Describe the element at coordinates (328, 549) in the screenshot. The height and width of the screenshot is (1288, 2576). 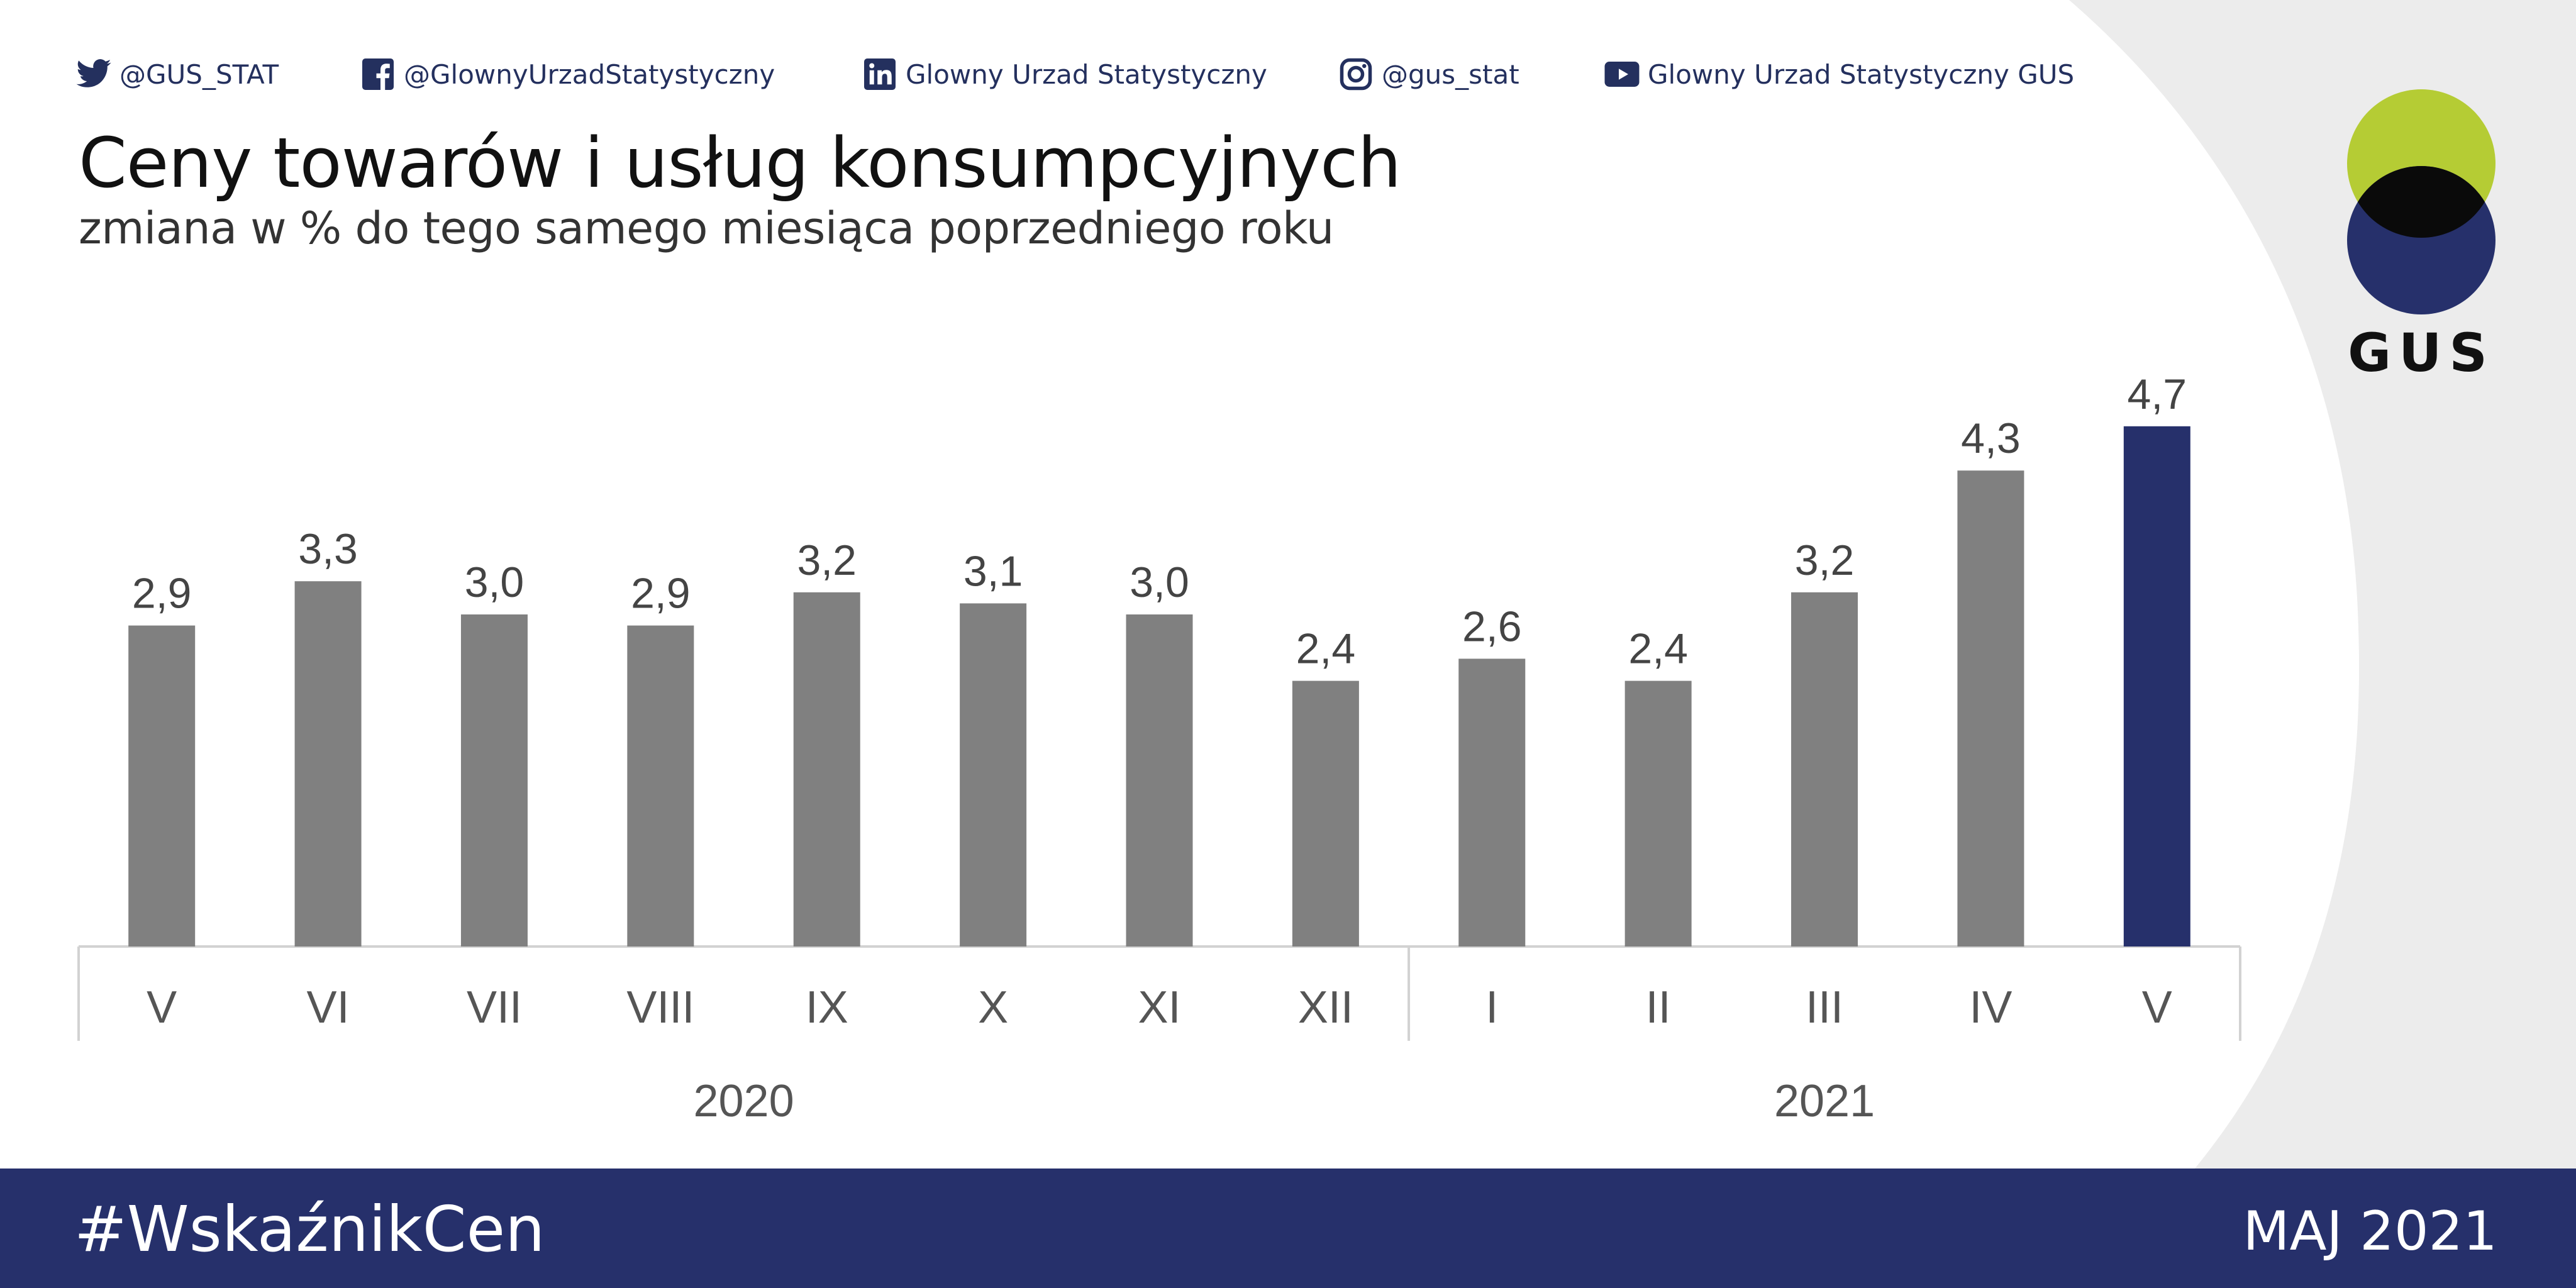
I see `data-label: 3,3` at that location.